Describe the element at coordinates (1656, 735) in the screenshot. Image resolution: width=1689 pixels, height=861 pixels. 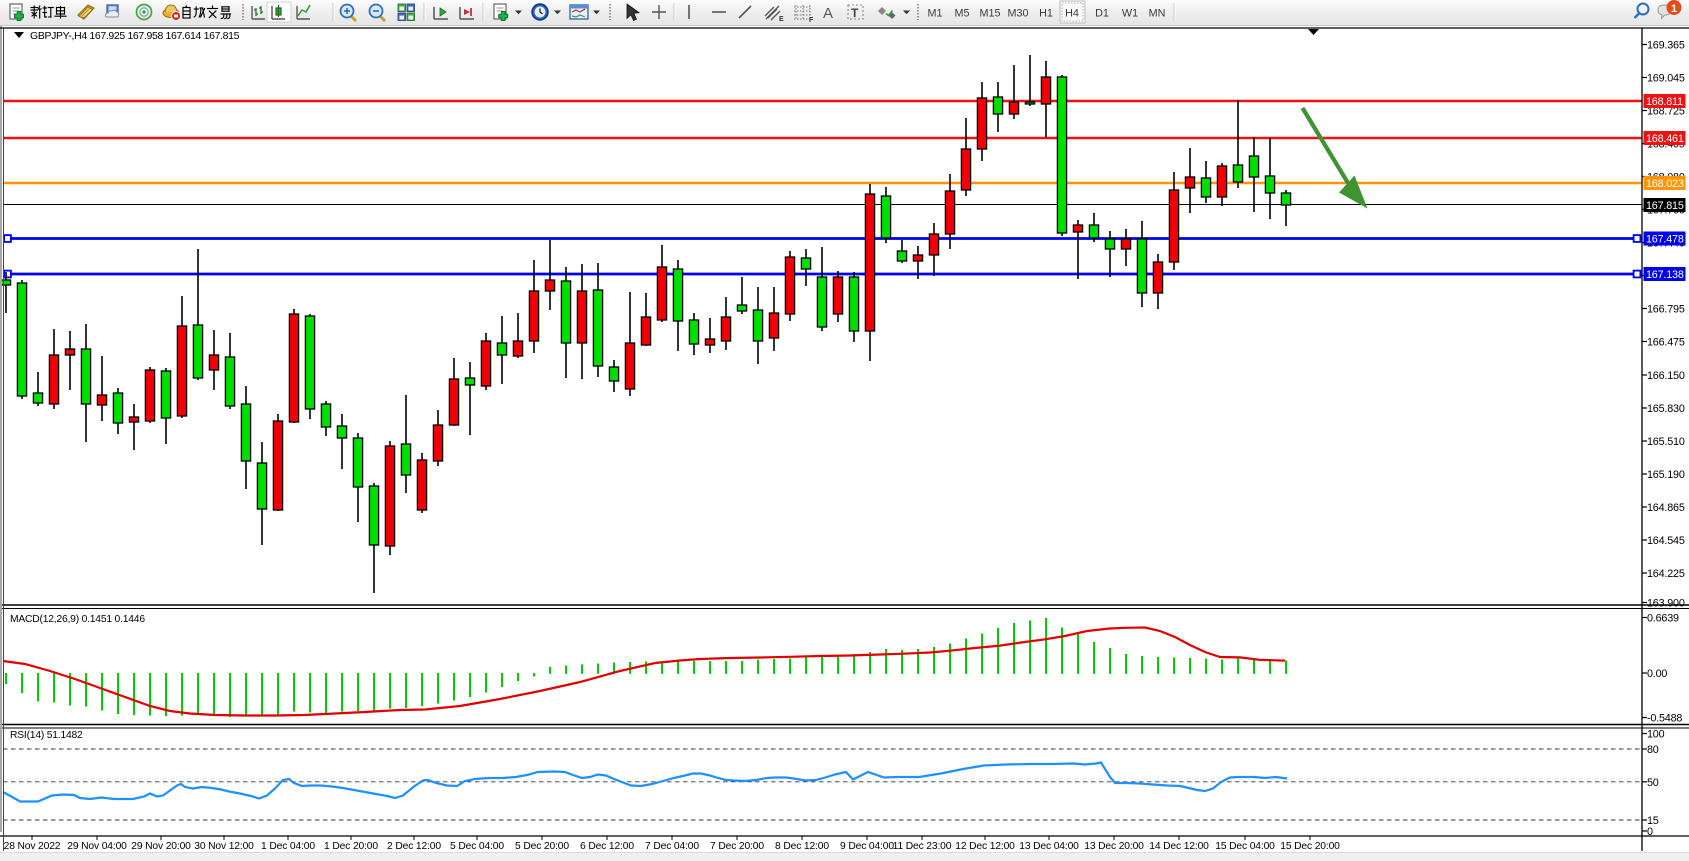
I see `svg-text: 100` at that location.